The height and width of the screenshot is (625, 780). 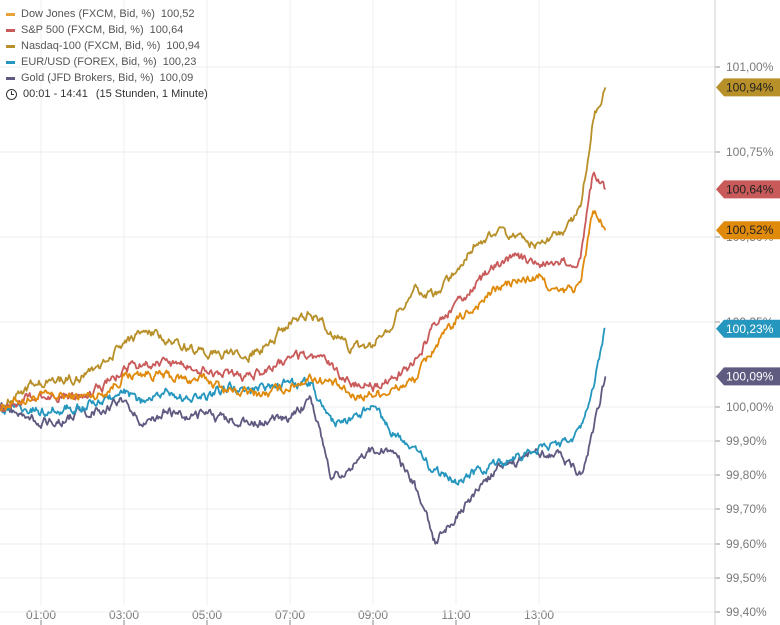 What do you see at coordinates (746, 441) in the screenshot?
I see `y-tick-label: 99,90%` at bounding box center [746, 441].